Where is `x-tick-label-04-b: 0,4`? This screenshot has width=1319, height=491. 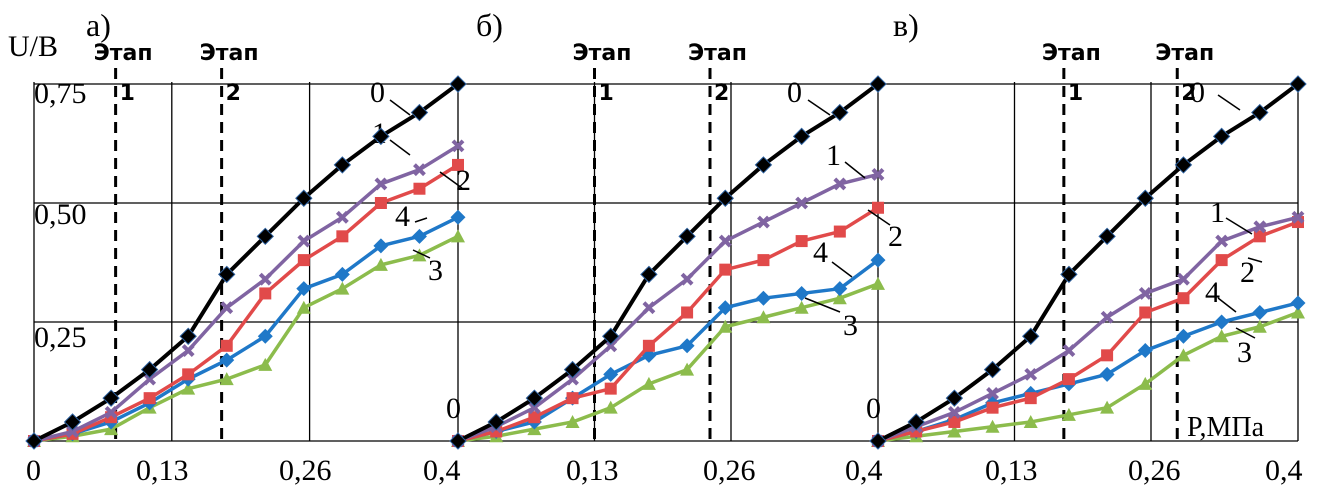
x-tick-label-04-b: 0,4 is located at coordinates (864, 470).